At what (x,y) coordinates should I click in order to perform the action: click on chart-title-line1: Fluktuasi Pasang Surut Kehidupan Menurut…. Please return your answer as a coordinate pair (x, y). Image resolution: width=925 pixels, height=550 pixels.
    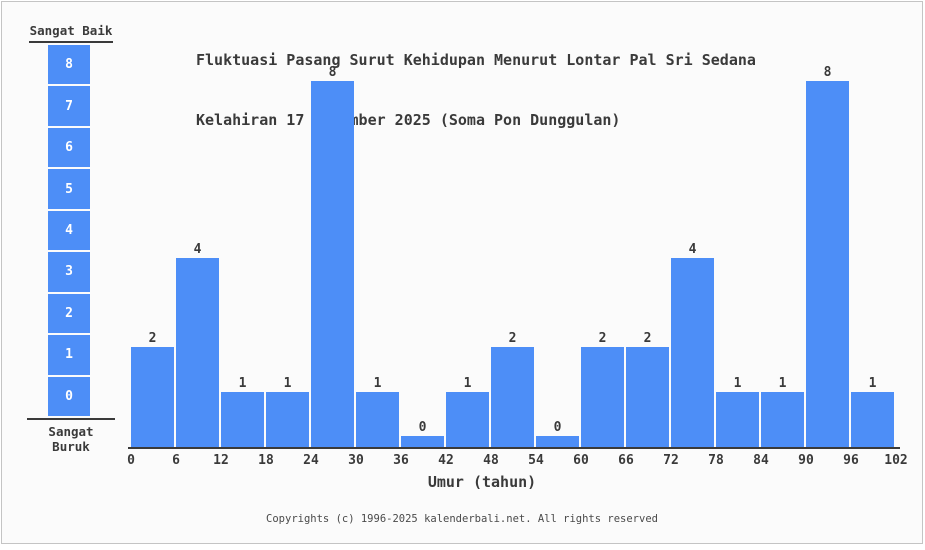
    Looking at the image, I should click on (476, 60).